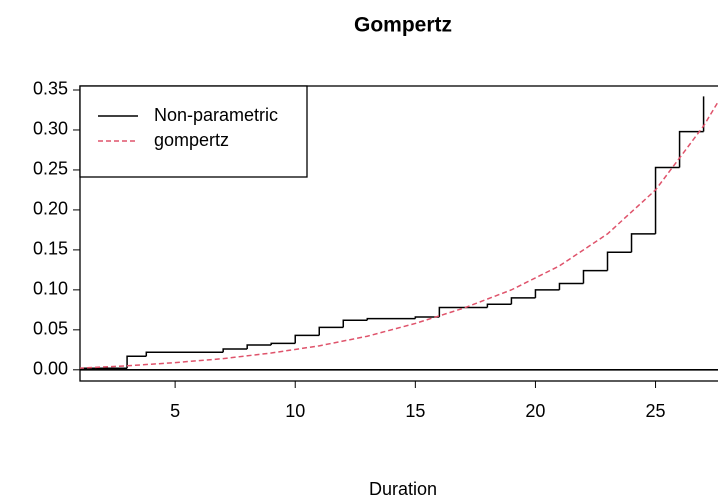 The image size is (718, 503). Describe the element at coordinates (50, 369) in the screenshot. I see `y-tick-label: 0.00` at that location.